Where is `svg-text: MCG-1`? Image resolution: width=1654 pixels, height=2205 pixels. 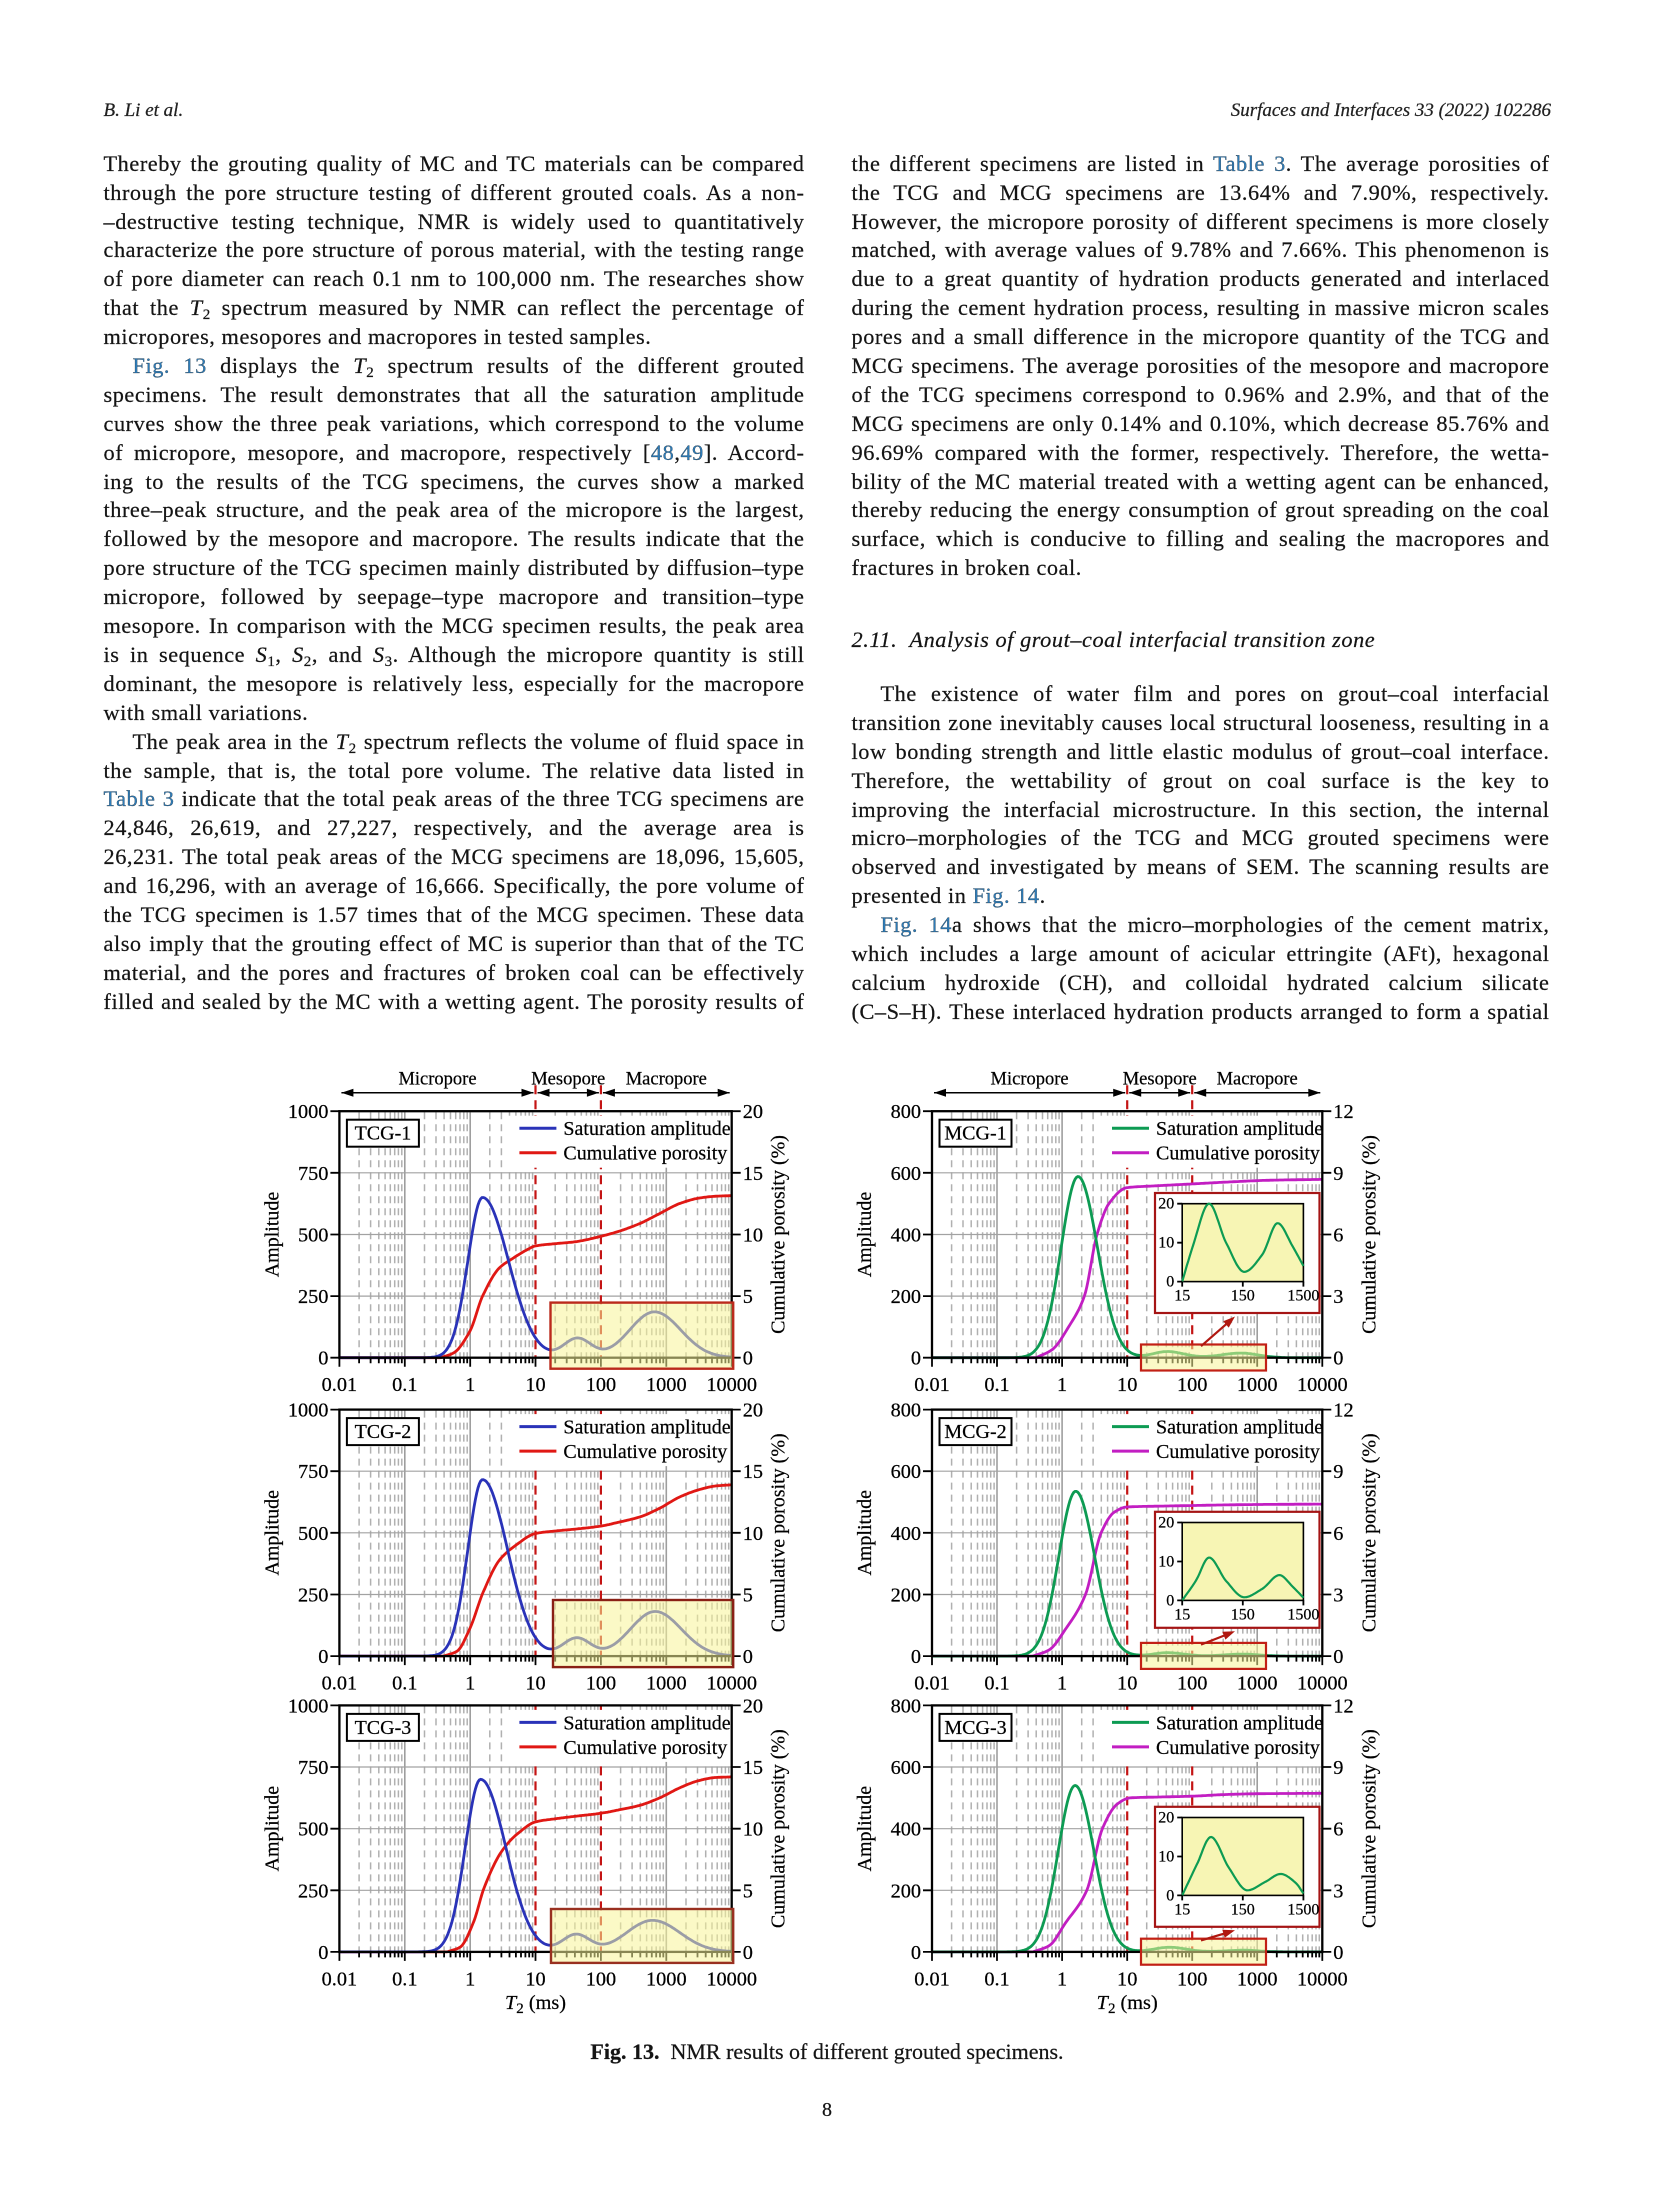
svg-text: MCG-1 is located at coordinates (975, 1134).